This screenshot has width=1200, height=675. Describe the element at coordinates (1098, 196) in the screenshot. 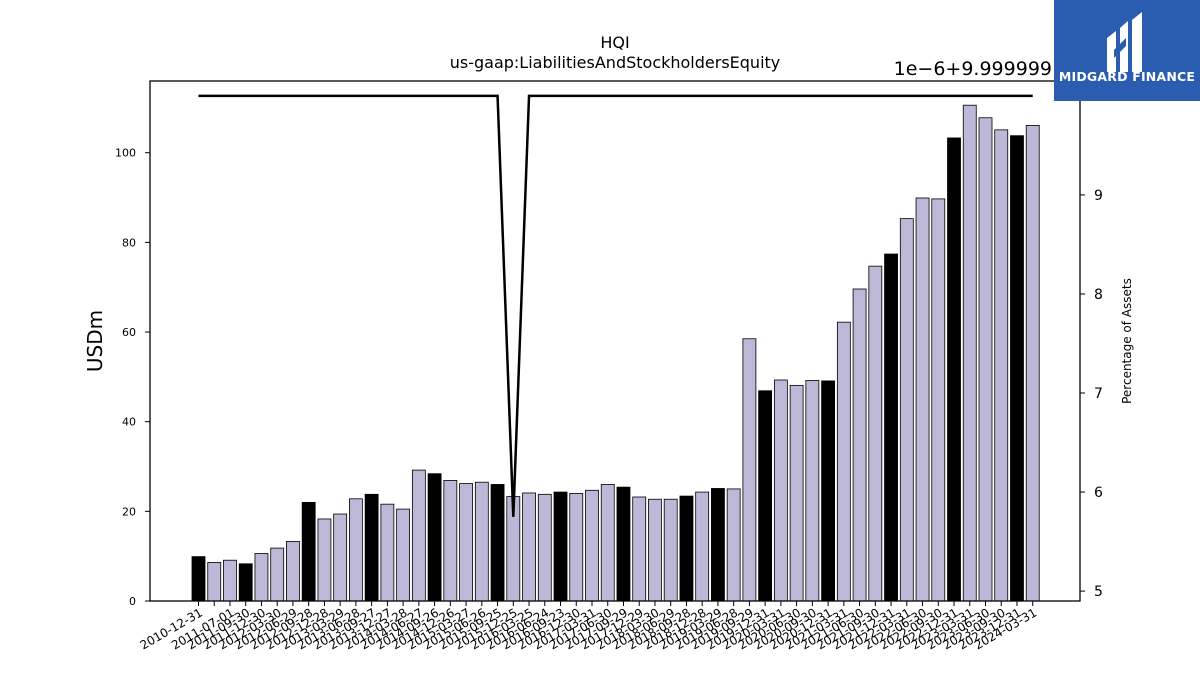

I see `y2-tick-label: 9` at that location.